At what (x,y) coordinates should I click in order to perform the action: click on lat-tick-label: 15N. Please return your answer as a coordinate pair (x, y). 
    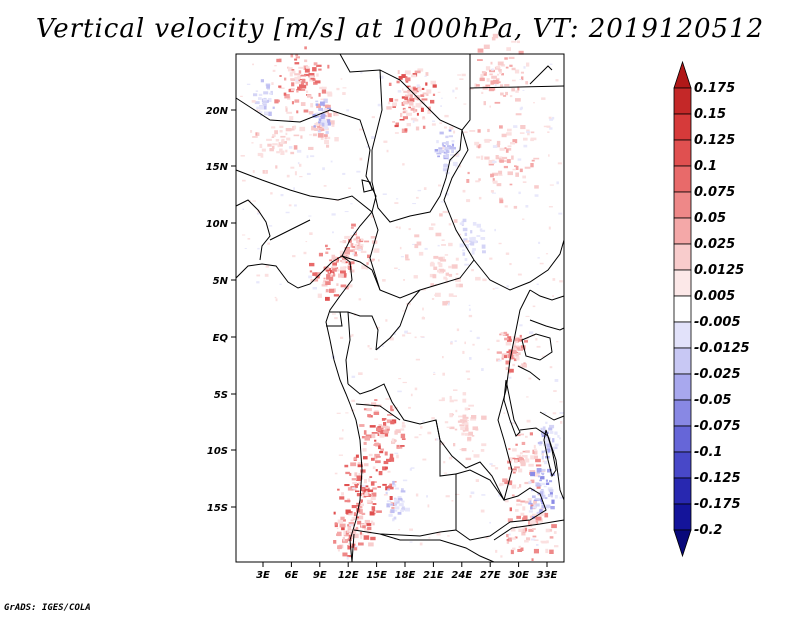
    Looking at the image, I should click on (217, 167).